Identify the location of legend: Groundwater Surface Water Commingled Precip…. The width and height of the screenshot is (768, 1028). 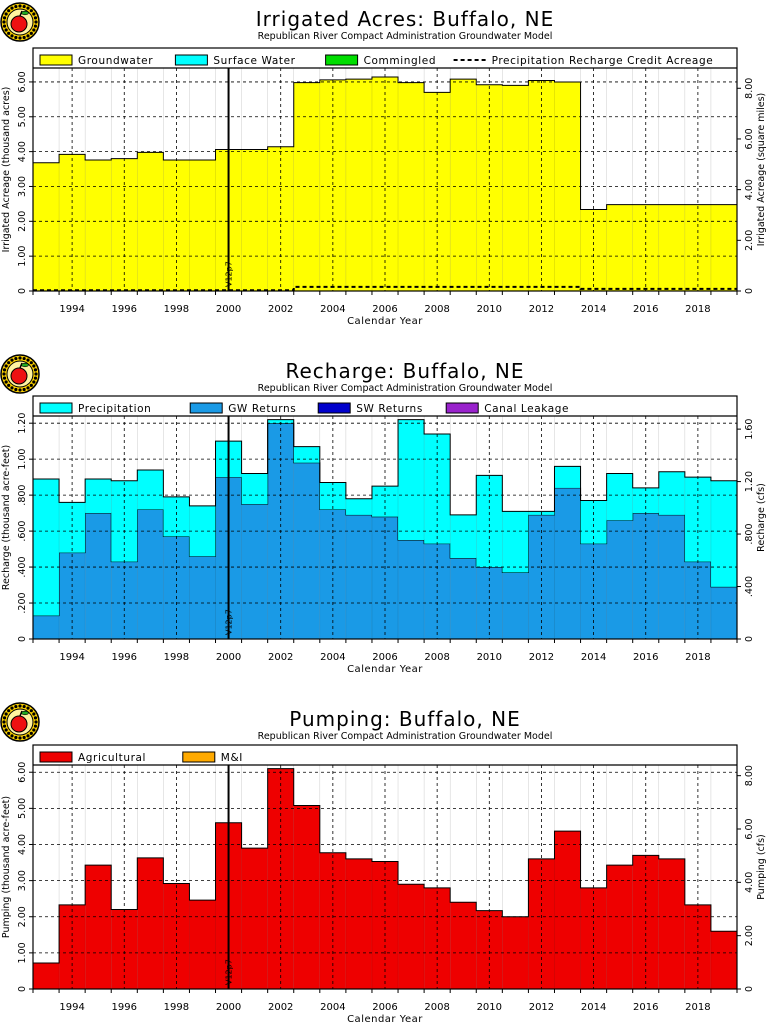
(376, 60).